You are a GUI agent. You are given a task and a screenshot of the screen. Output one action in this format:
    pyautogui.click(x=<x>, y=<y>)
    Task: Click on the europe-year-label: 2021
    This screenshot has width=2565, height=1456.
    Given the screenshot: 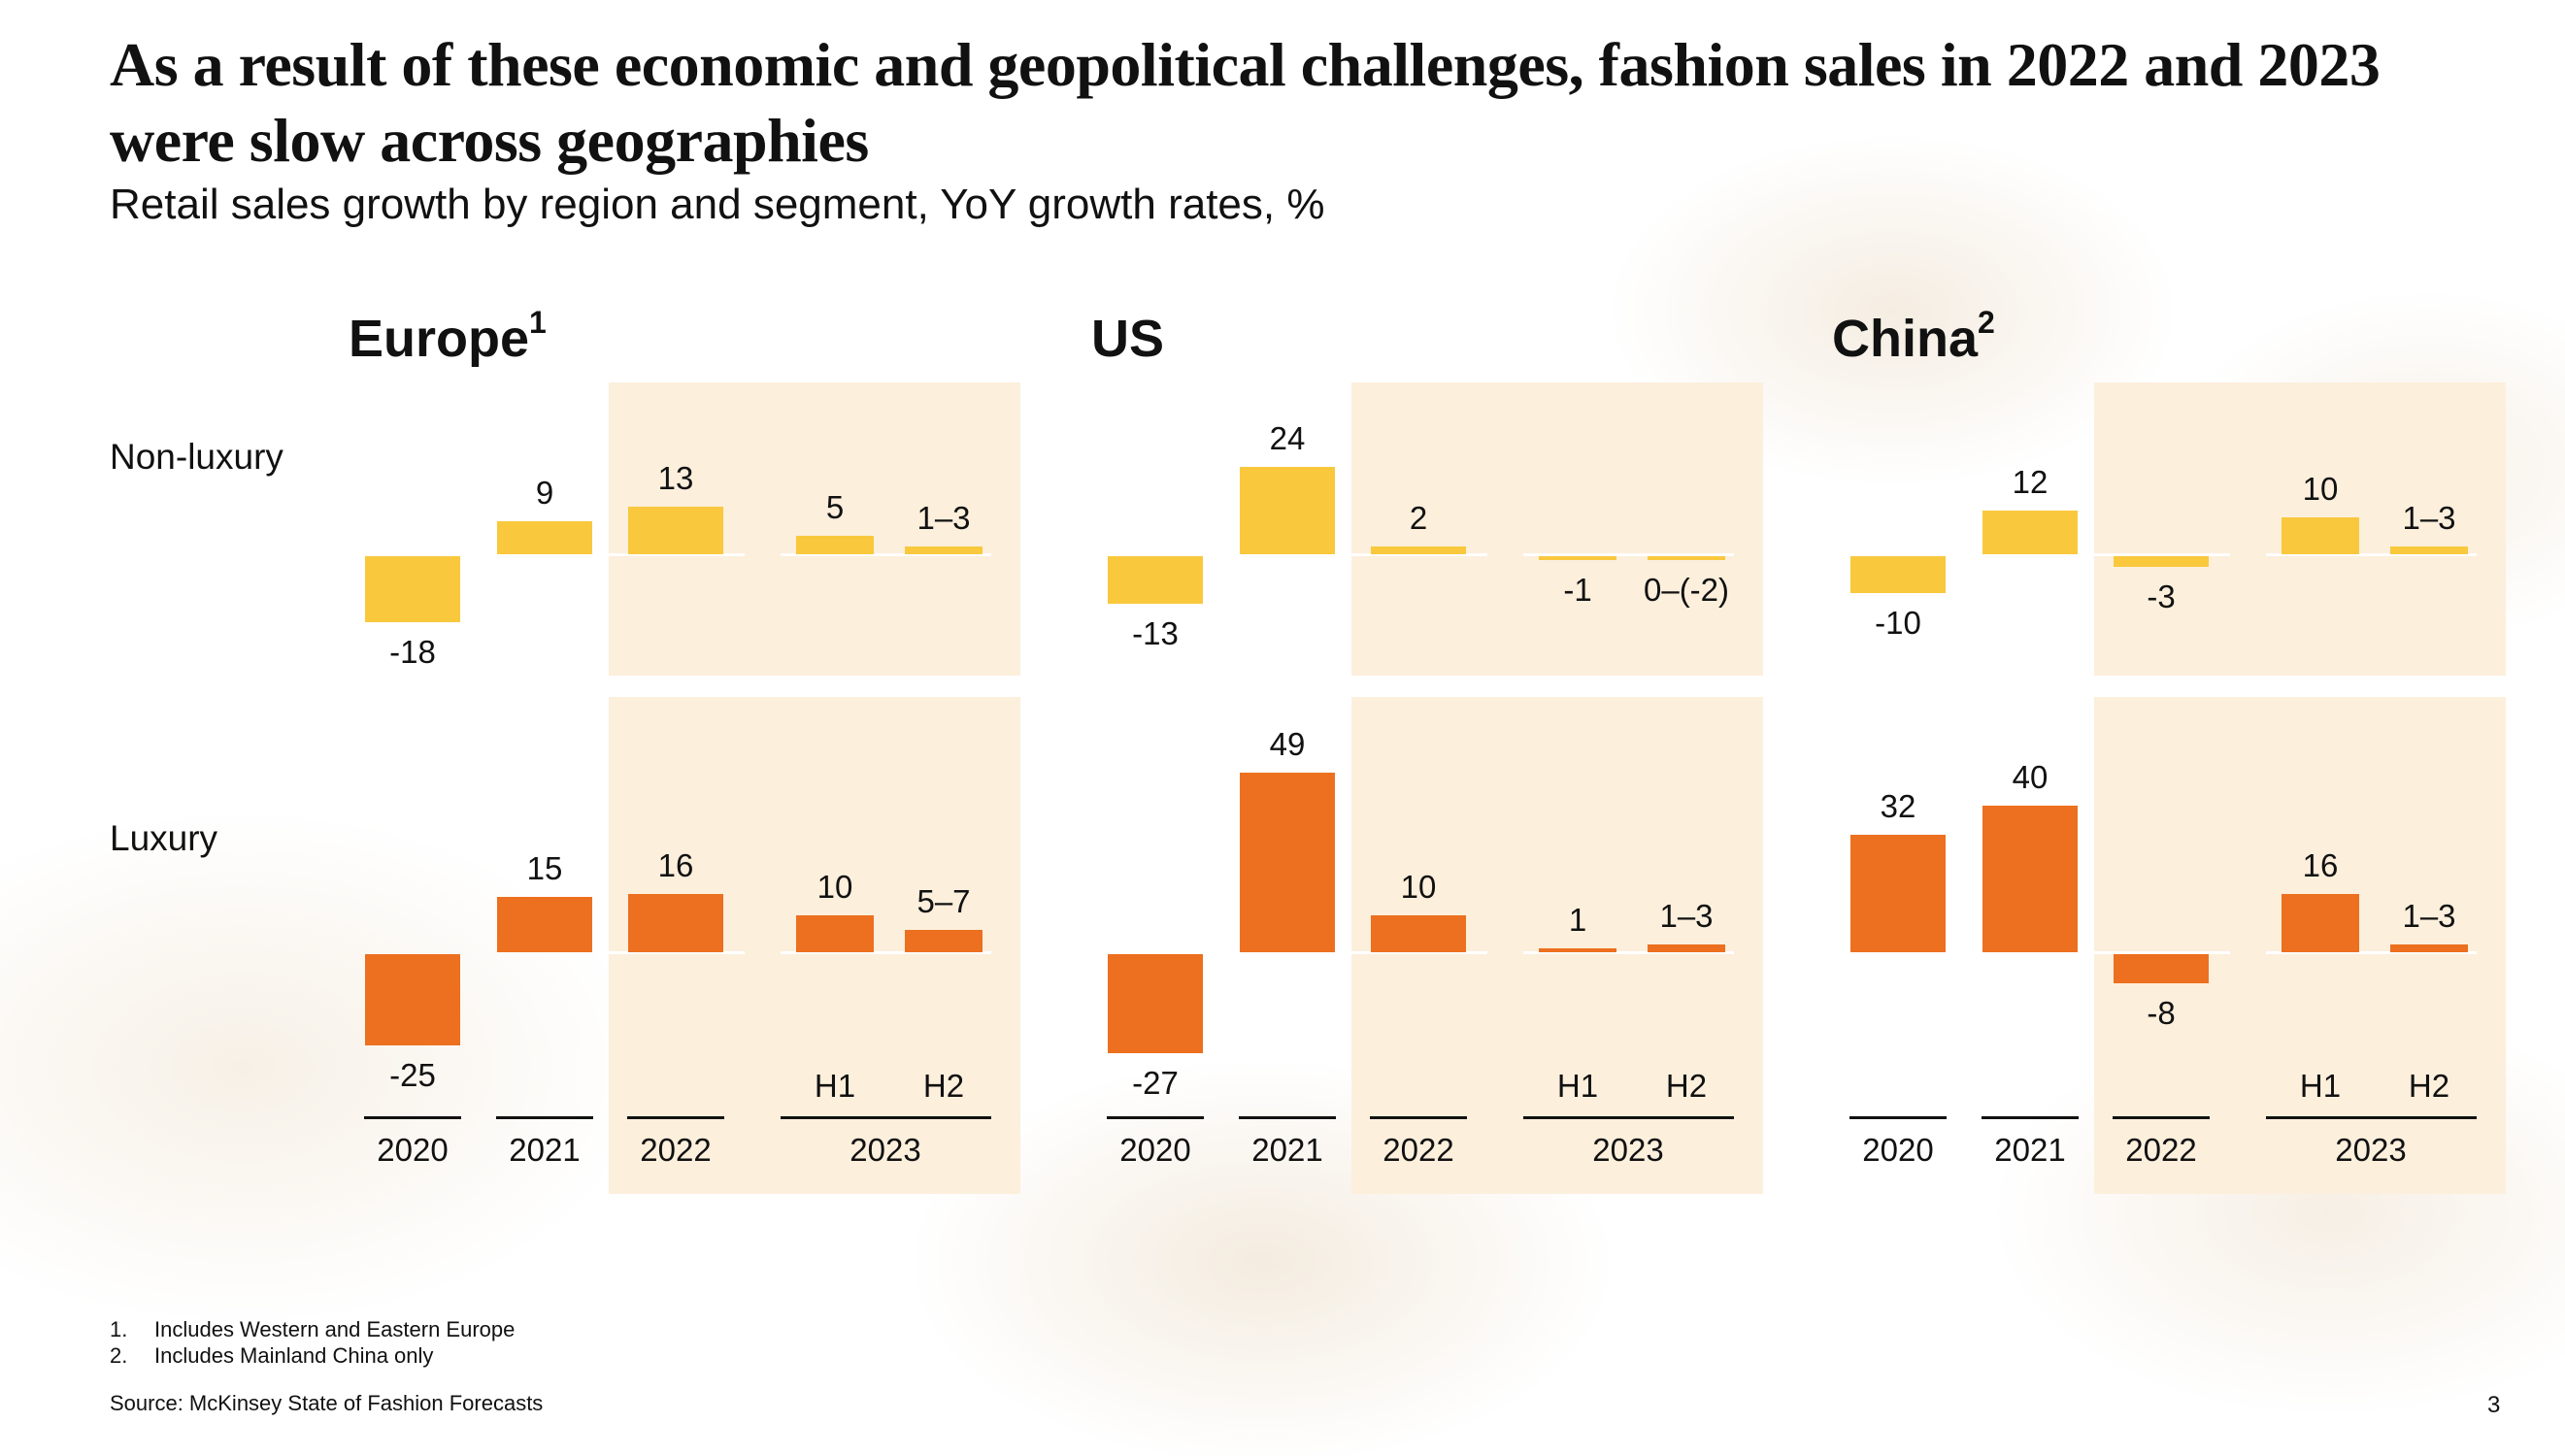 What is the action you would take?
    pyautogui.click(x=545, y=1150)
    